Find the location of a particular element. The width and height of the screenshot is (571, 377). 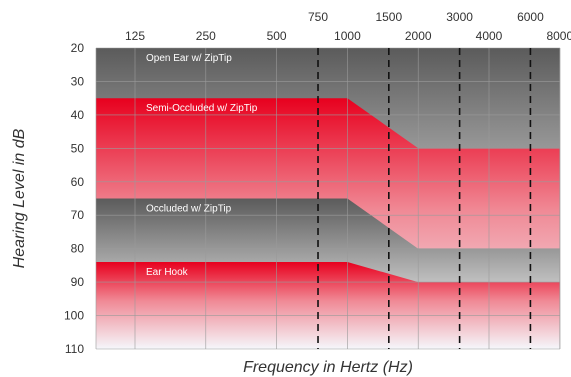

x-tick-label: 250 is located at coordinates (206, 36).